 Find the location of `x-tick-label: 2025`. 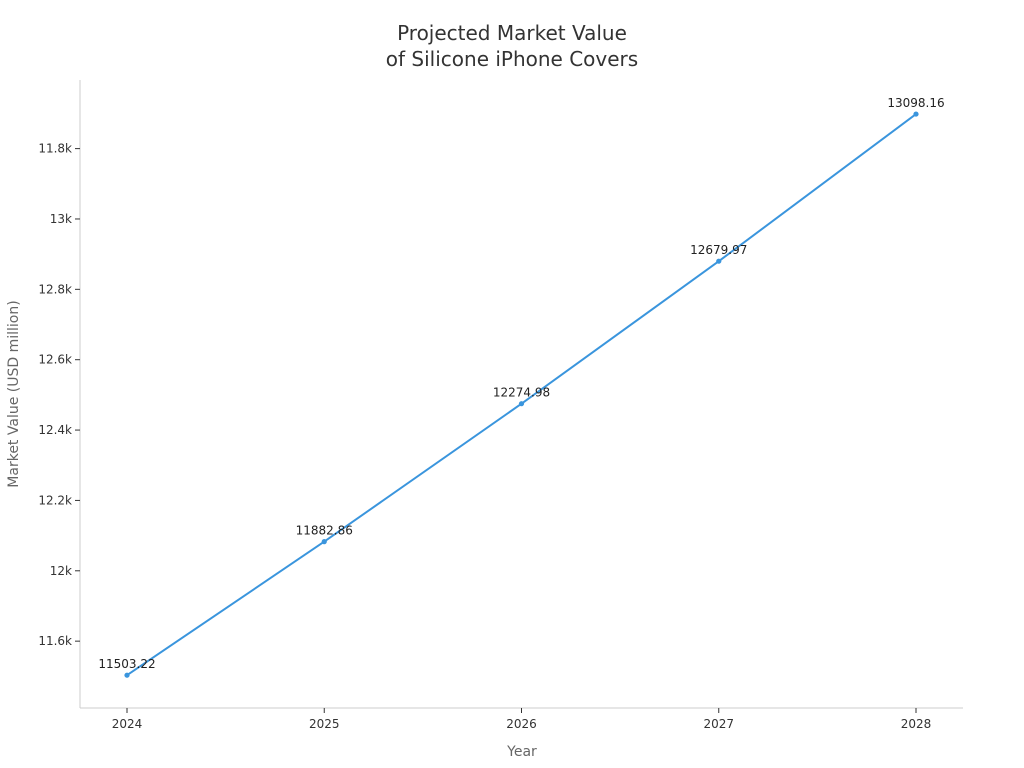

x-tick-label: 2025 is located at coordinates (324, 724).